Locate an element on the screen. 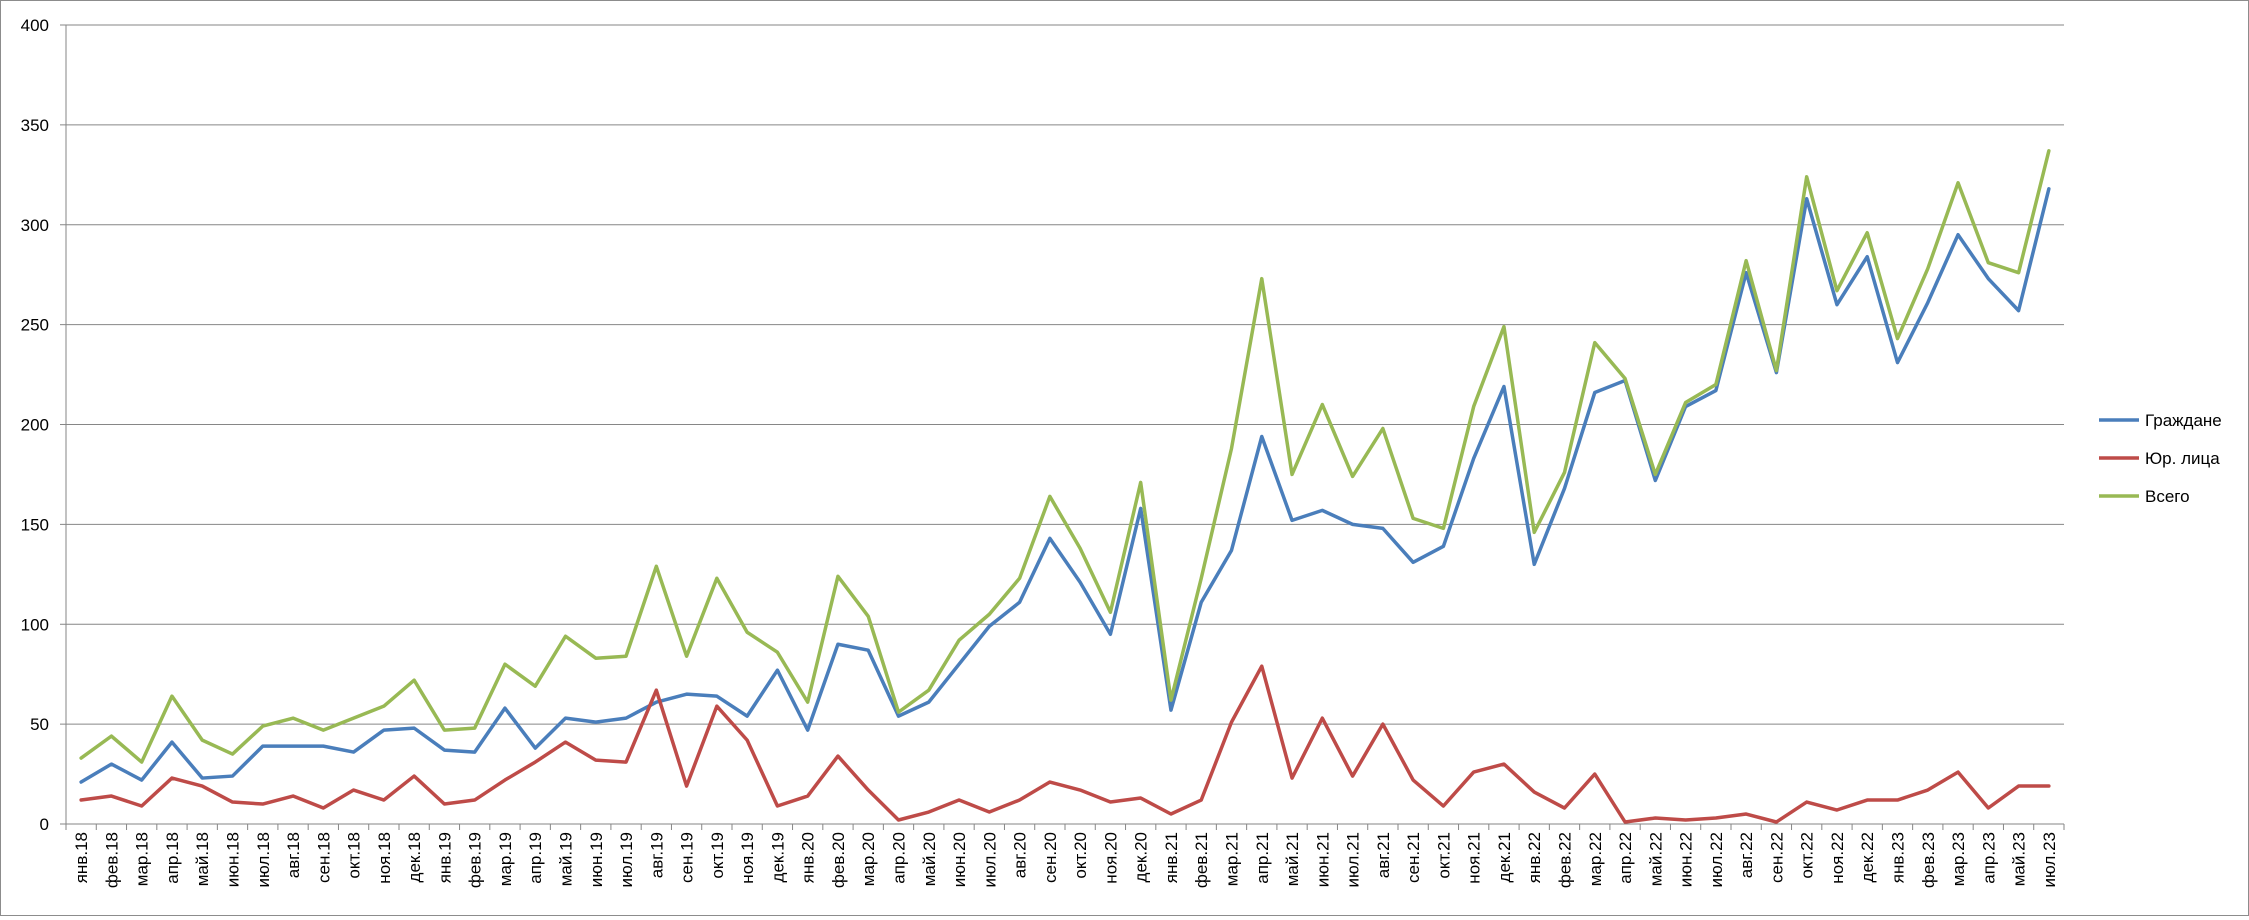 This screenshot has height=920, width=2249. x-tick-label: фев.20 is located at coordinates (838, 860).